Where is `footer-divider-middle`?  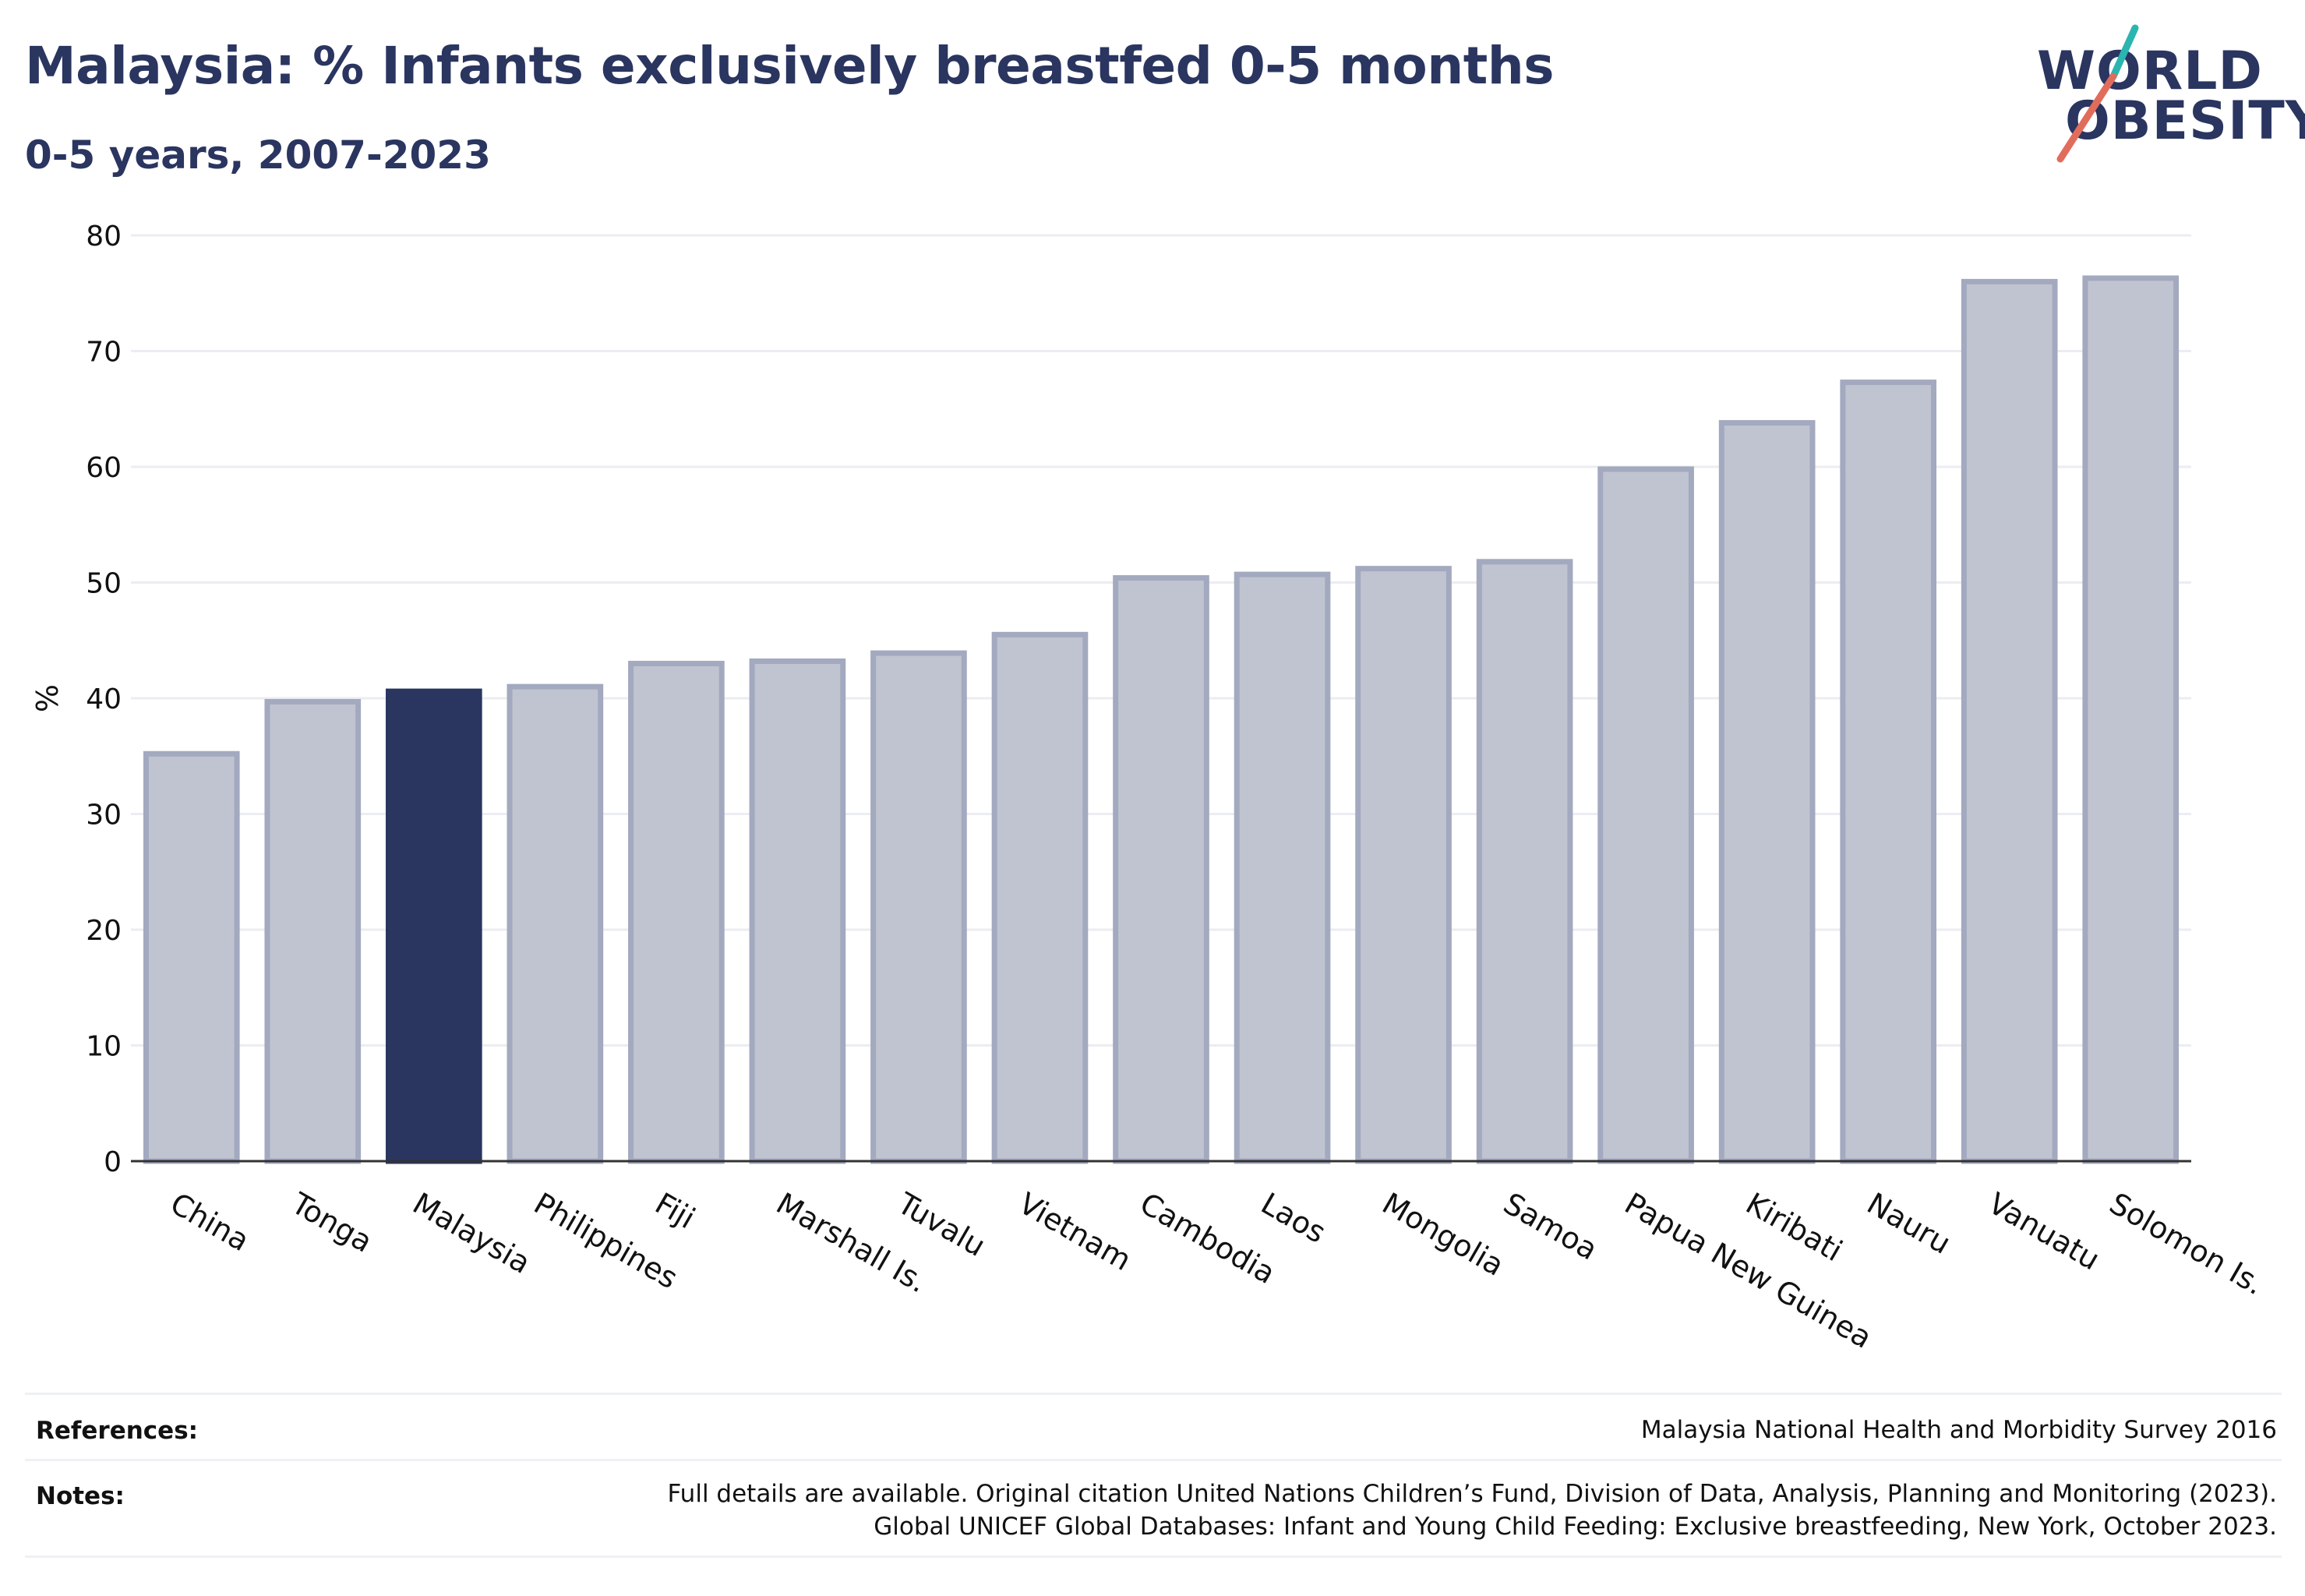
footer-divider-middle is located at coordinates (1153, 1460).